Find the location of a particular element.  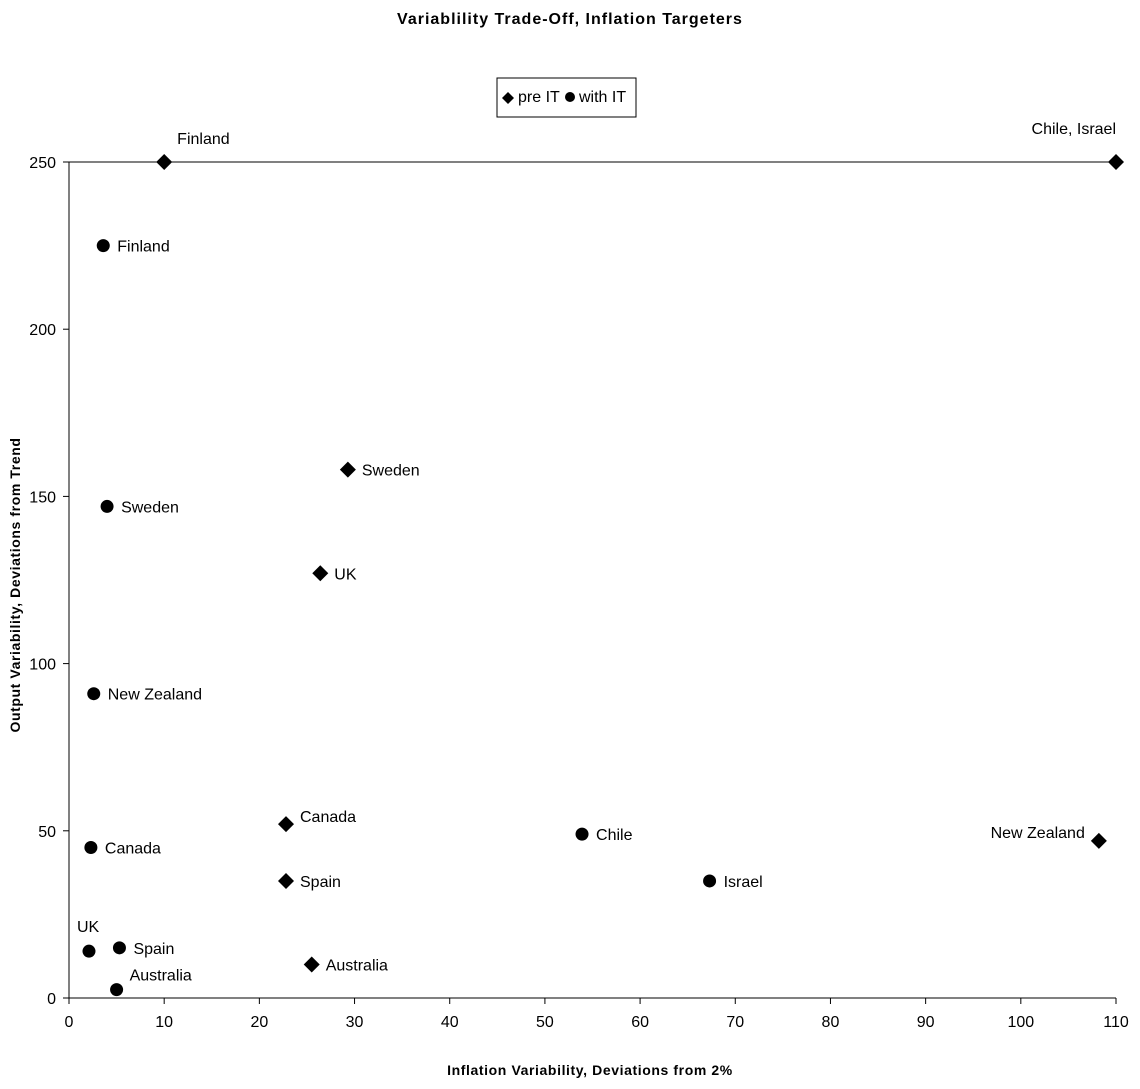

with-it-label-new-zealand: New Zealand is located at coordinates (155, 695).